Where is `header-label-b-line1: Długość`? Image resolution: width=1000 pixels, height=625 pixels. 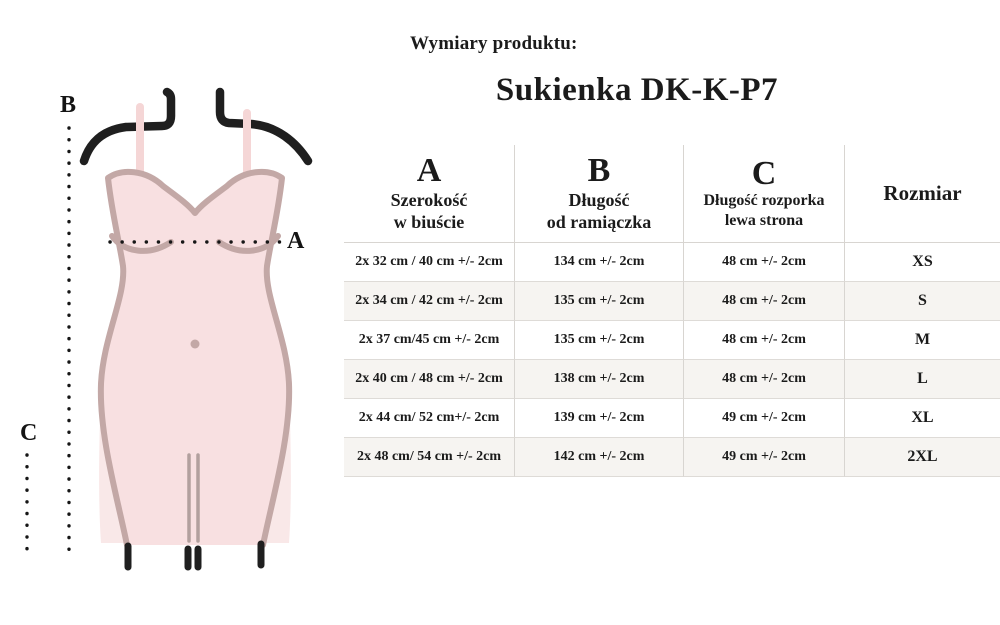
header-label-b-line1: Długość is located at coordinates (599, 199).